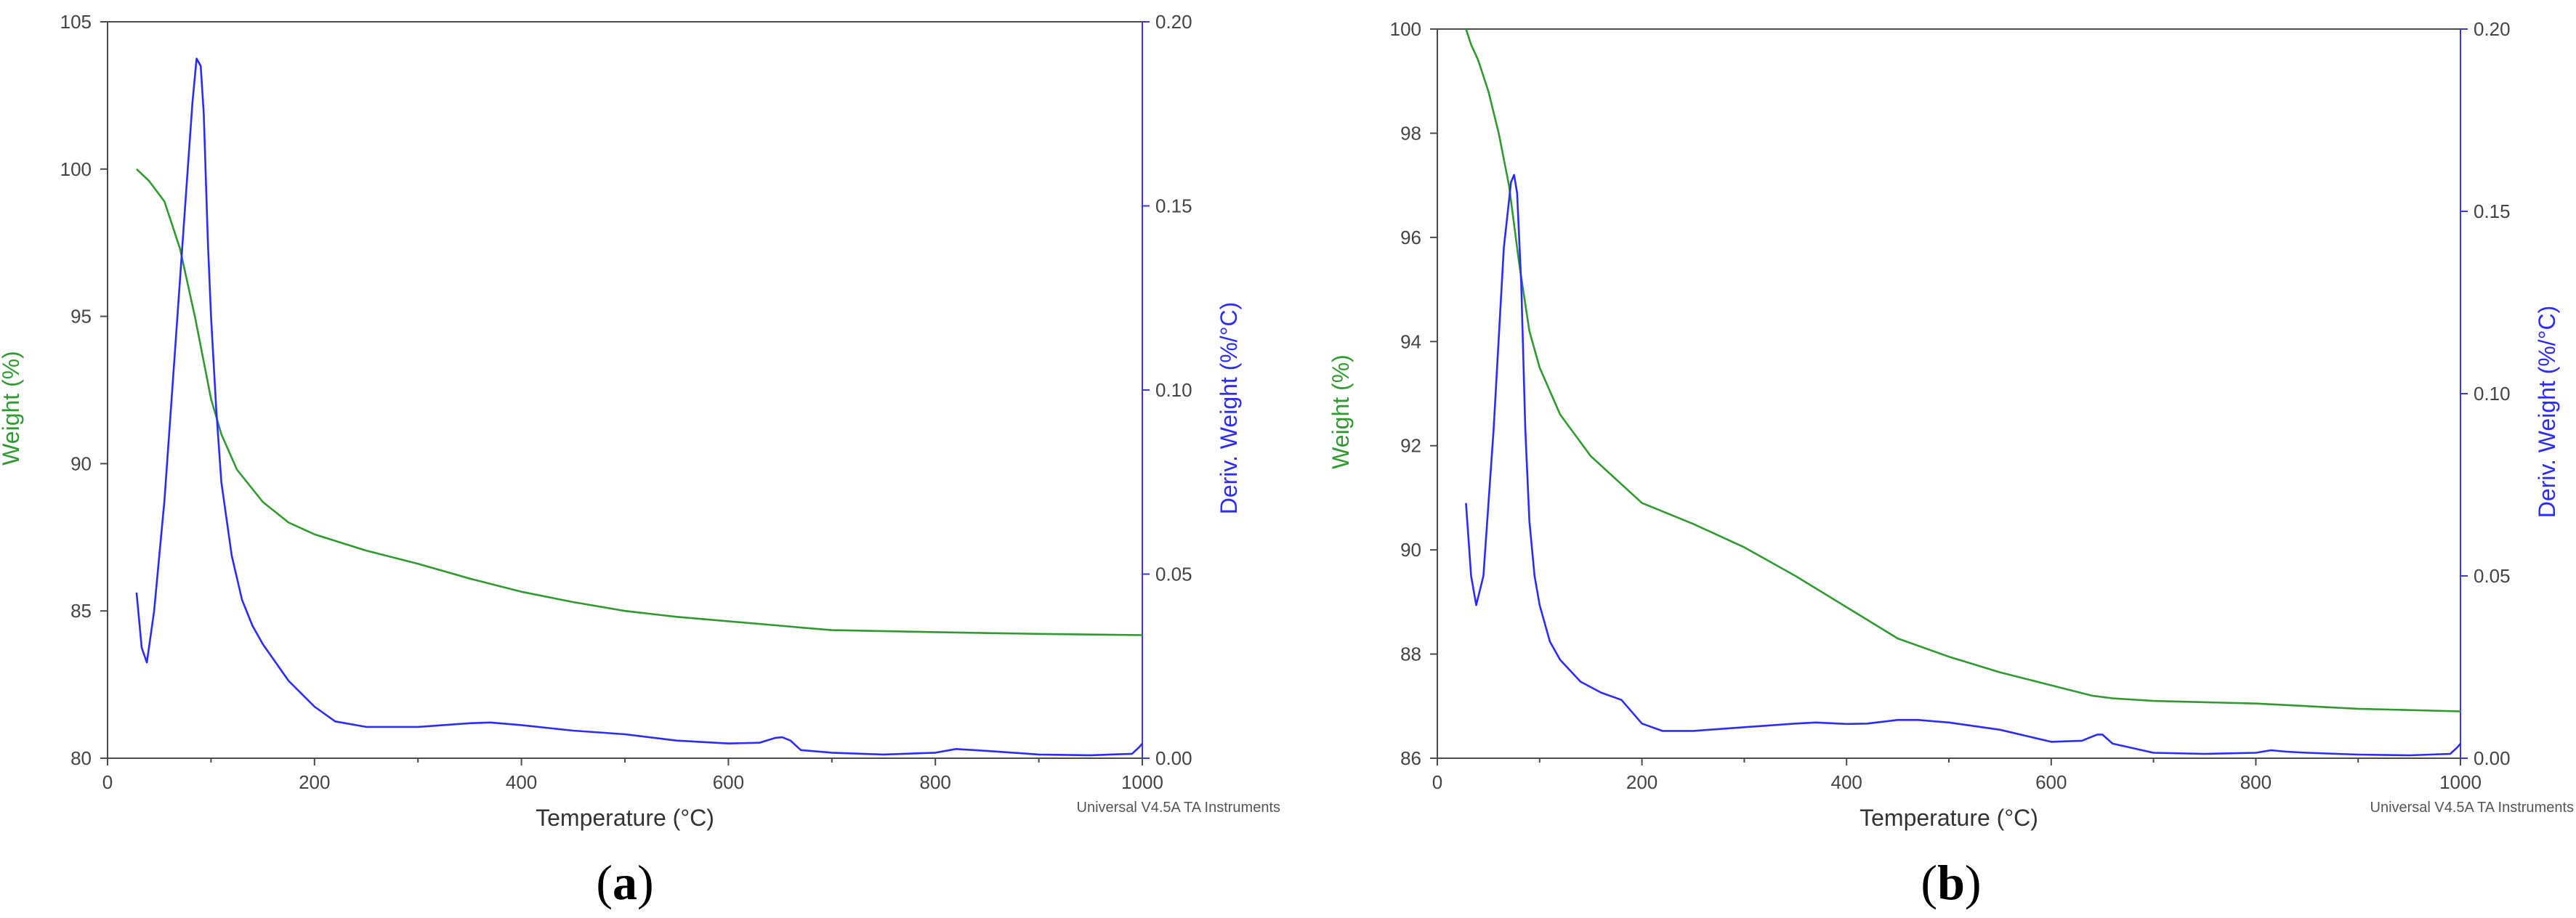  Describe the element at coordinates (76, 22) in the screenshot. I see `left-y-tick-label: 105` at that location.